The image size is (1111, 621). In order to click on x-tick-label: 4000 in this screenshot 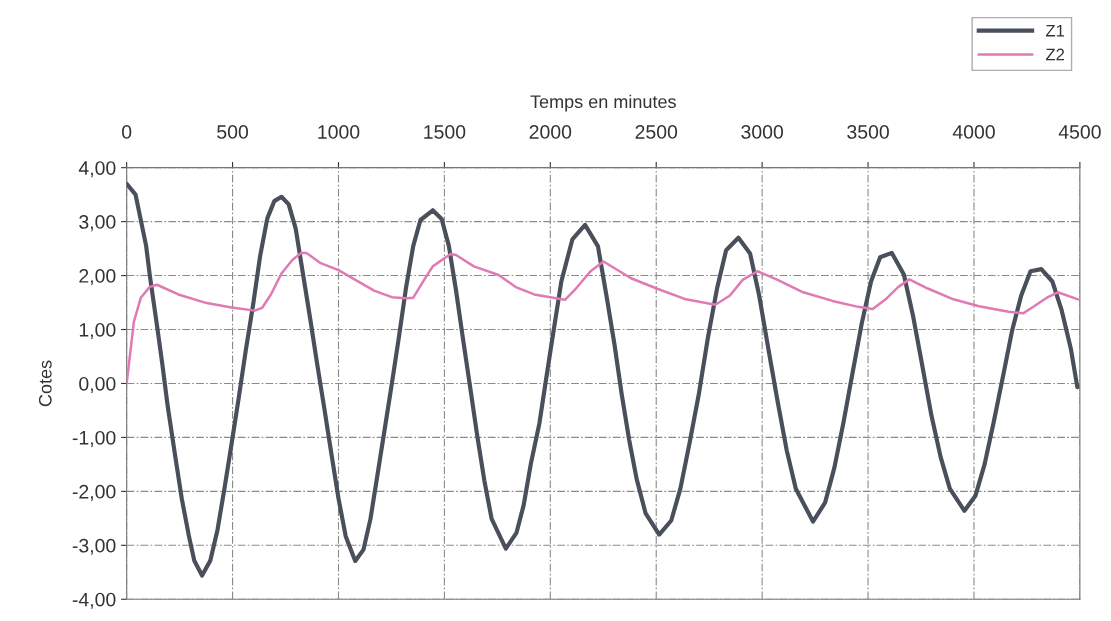, I will do `click(973, 132)`.